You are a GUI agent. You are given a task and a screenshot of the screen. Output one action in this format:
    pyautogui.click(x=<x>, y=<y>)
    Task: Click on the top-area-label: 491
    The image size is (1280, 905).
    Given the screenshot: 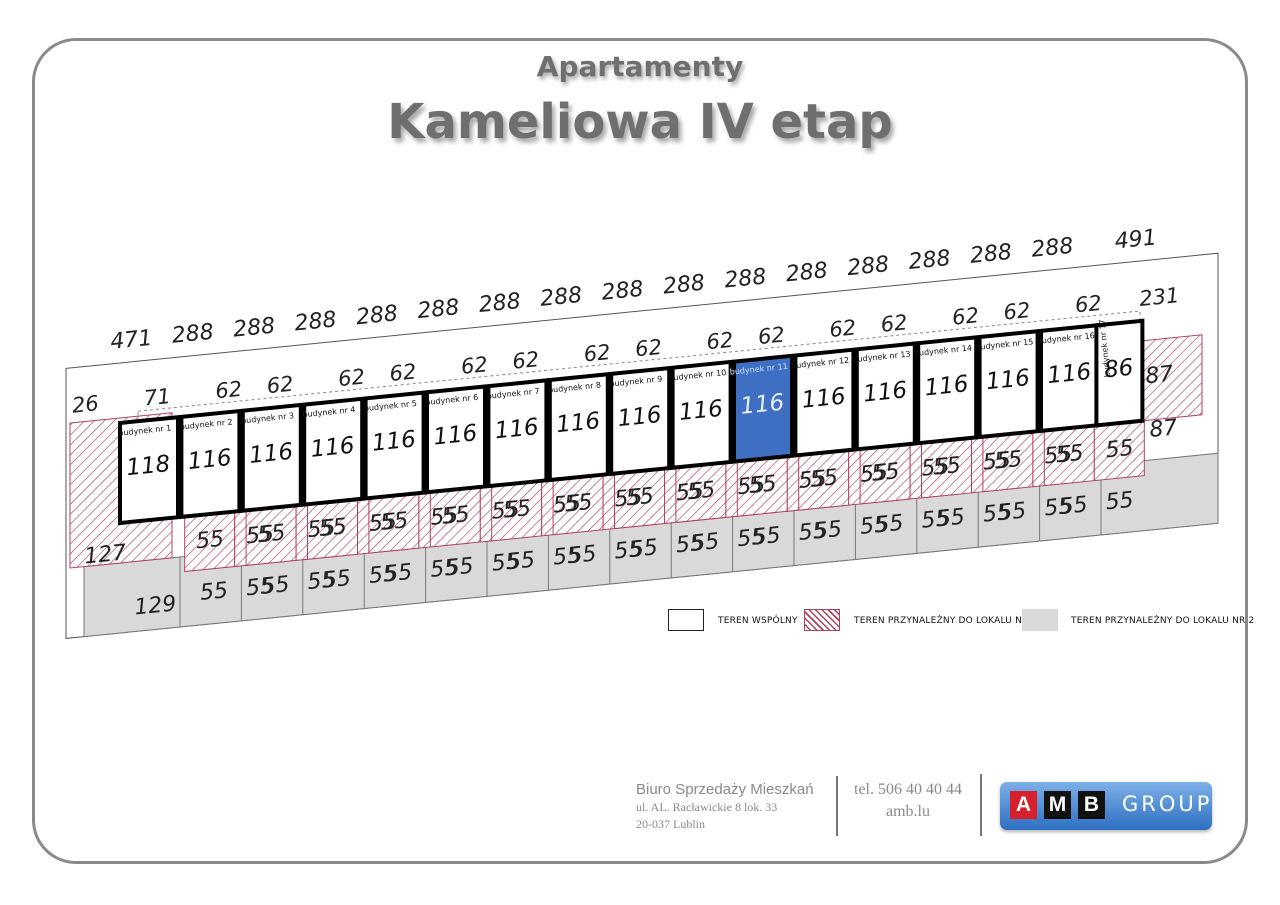 What is the action you would take?
    pyautogui.click(x=1136, y=239)
    